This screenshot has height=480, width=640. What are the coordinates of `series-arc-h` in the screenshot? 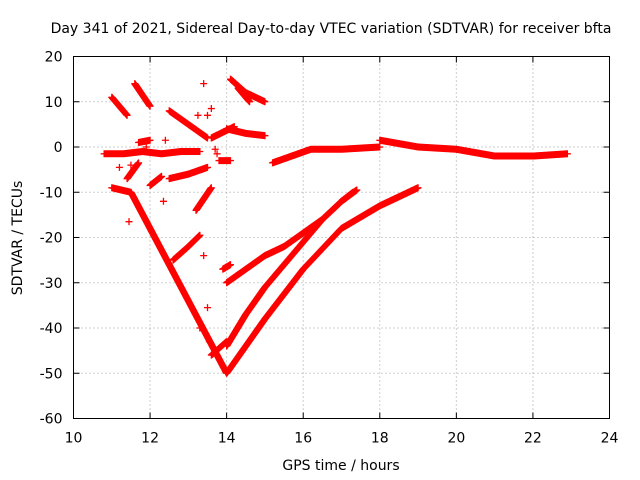 It's located at (188, 124).